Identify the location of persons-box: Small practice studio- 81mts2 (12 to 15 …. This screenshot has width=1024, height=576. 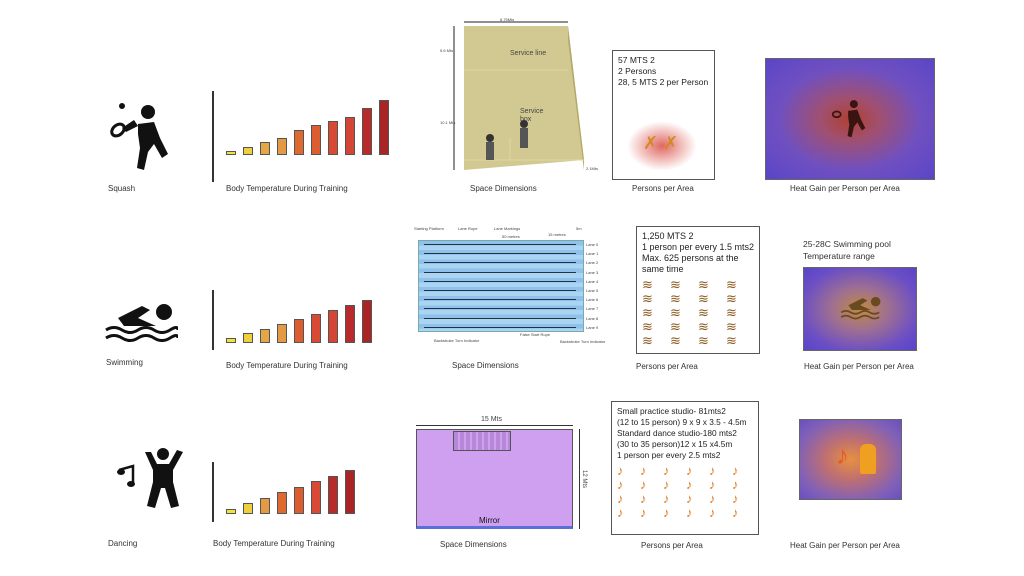
(685, 468).